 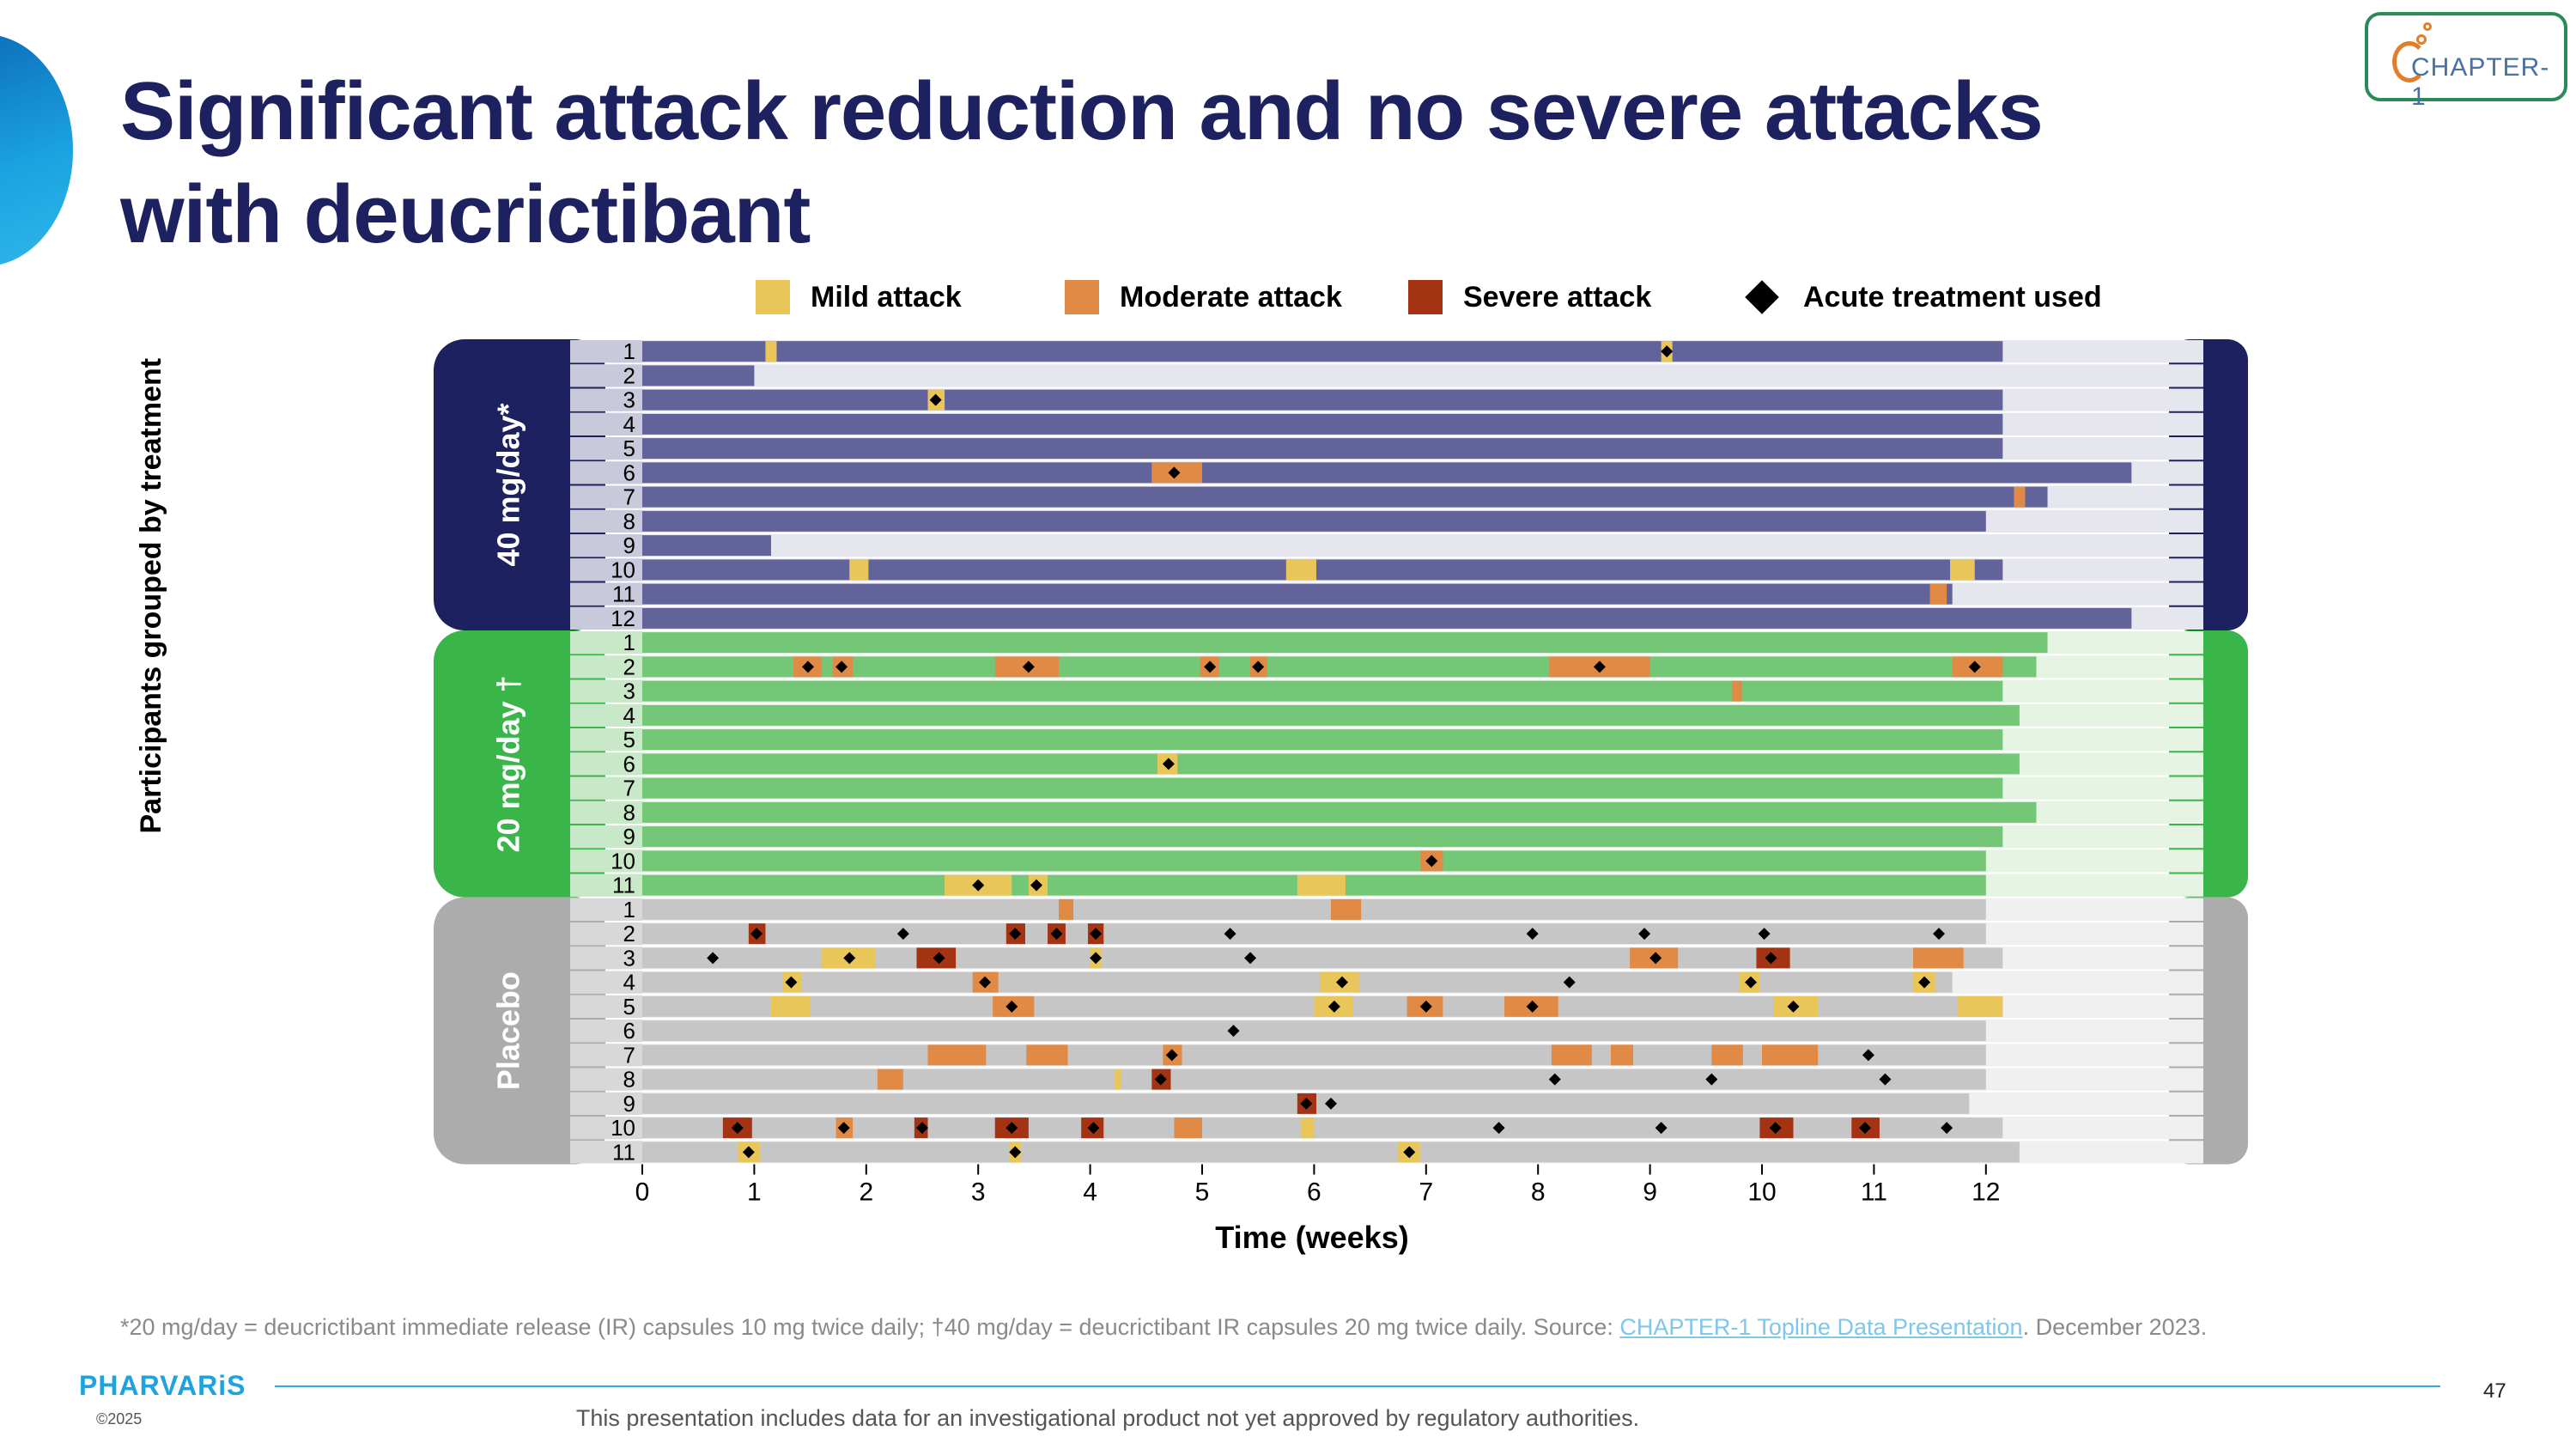 I want to click on participant-id: 9, so click(x=629, y=1104).